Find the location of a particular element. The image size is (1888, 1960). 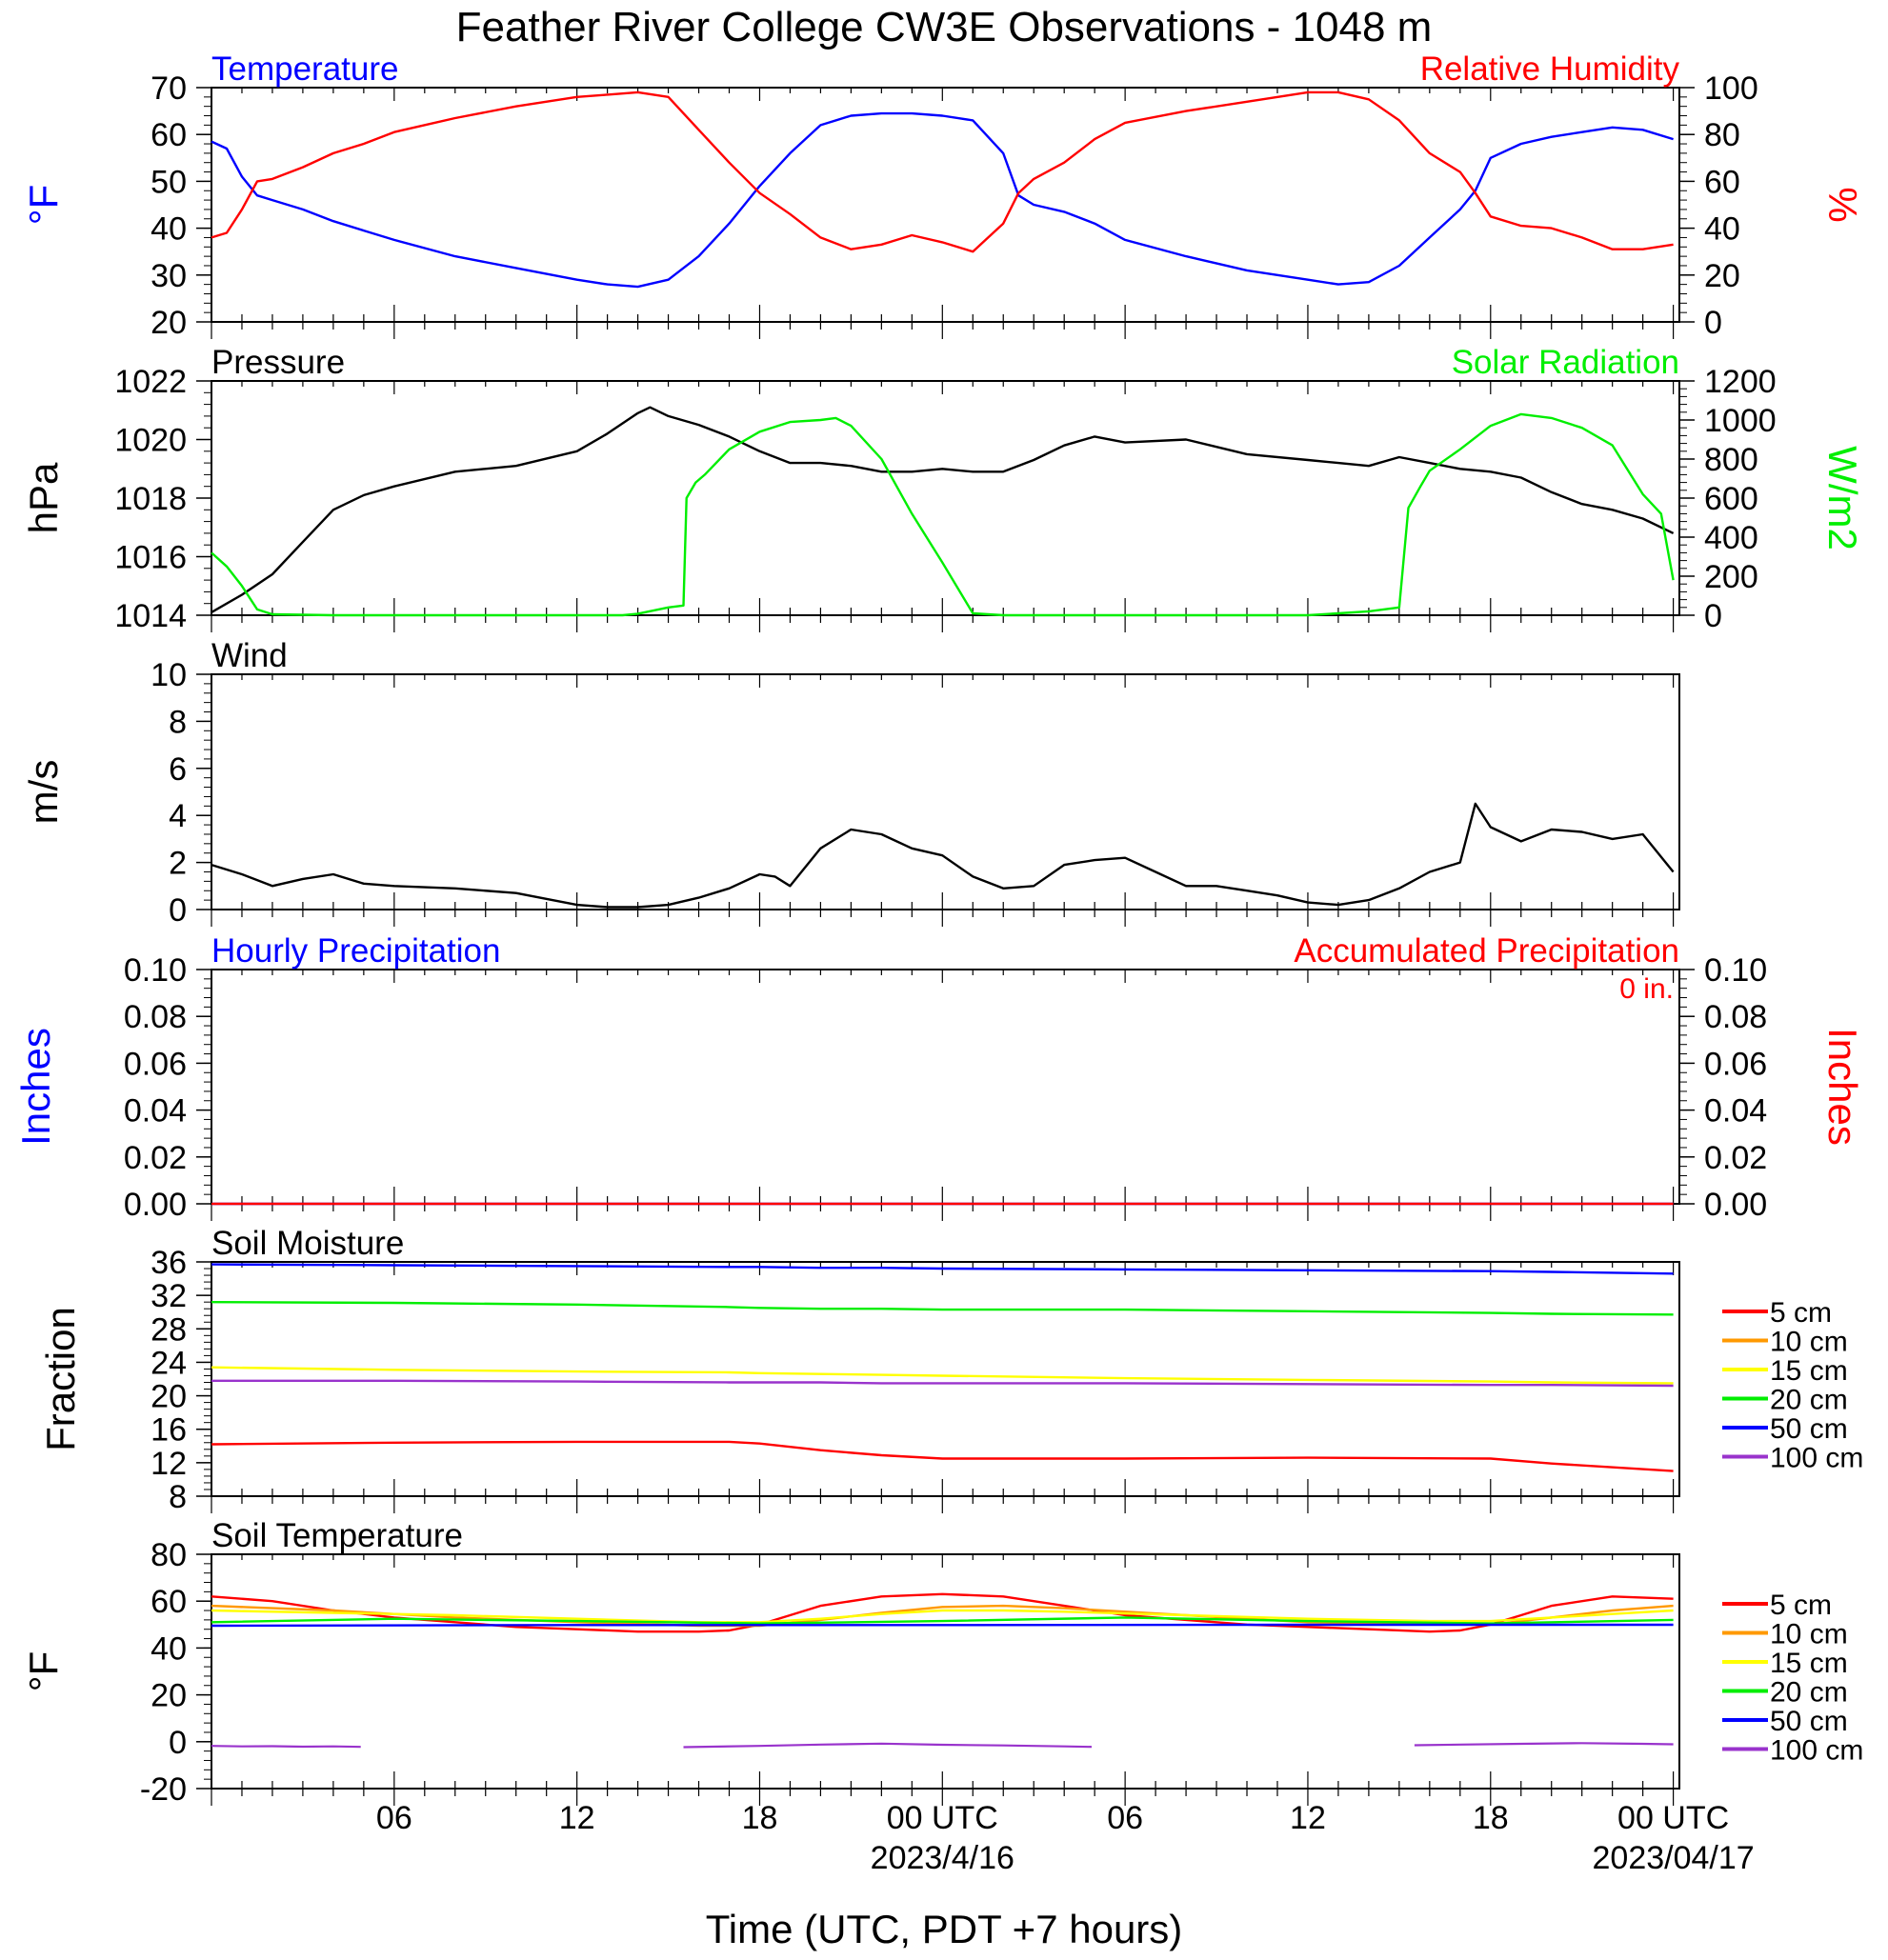

series-line-pressure is located at coordinates (943, 509).